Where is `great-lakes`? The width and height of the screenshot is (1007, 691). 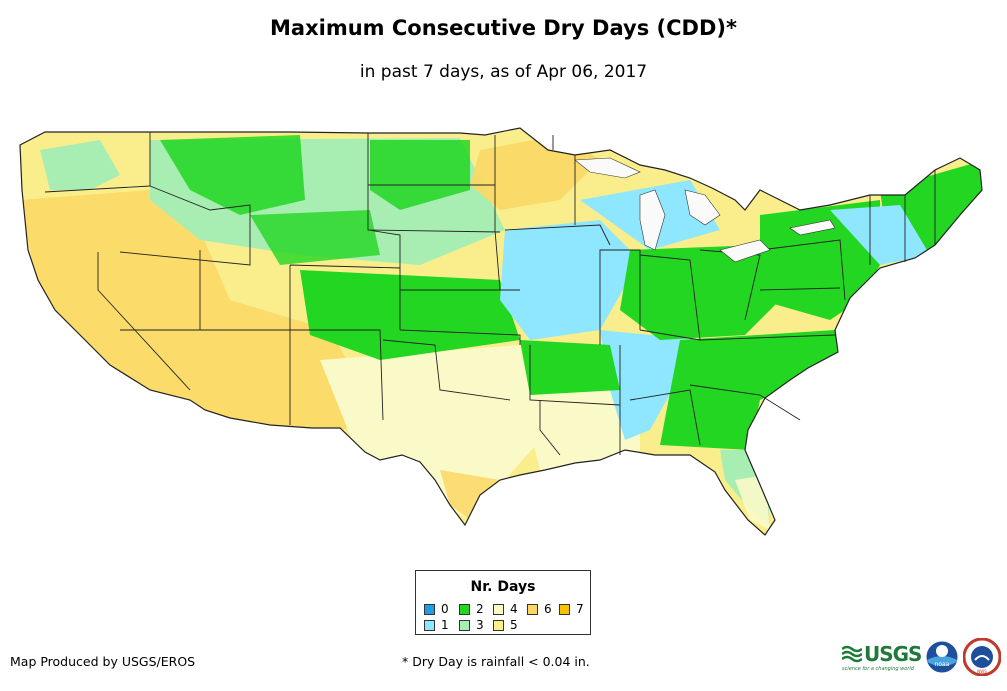
great-lakes is located at coordinates (705, 210).